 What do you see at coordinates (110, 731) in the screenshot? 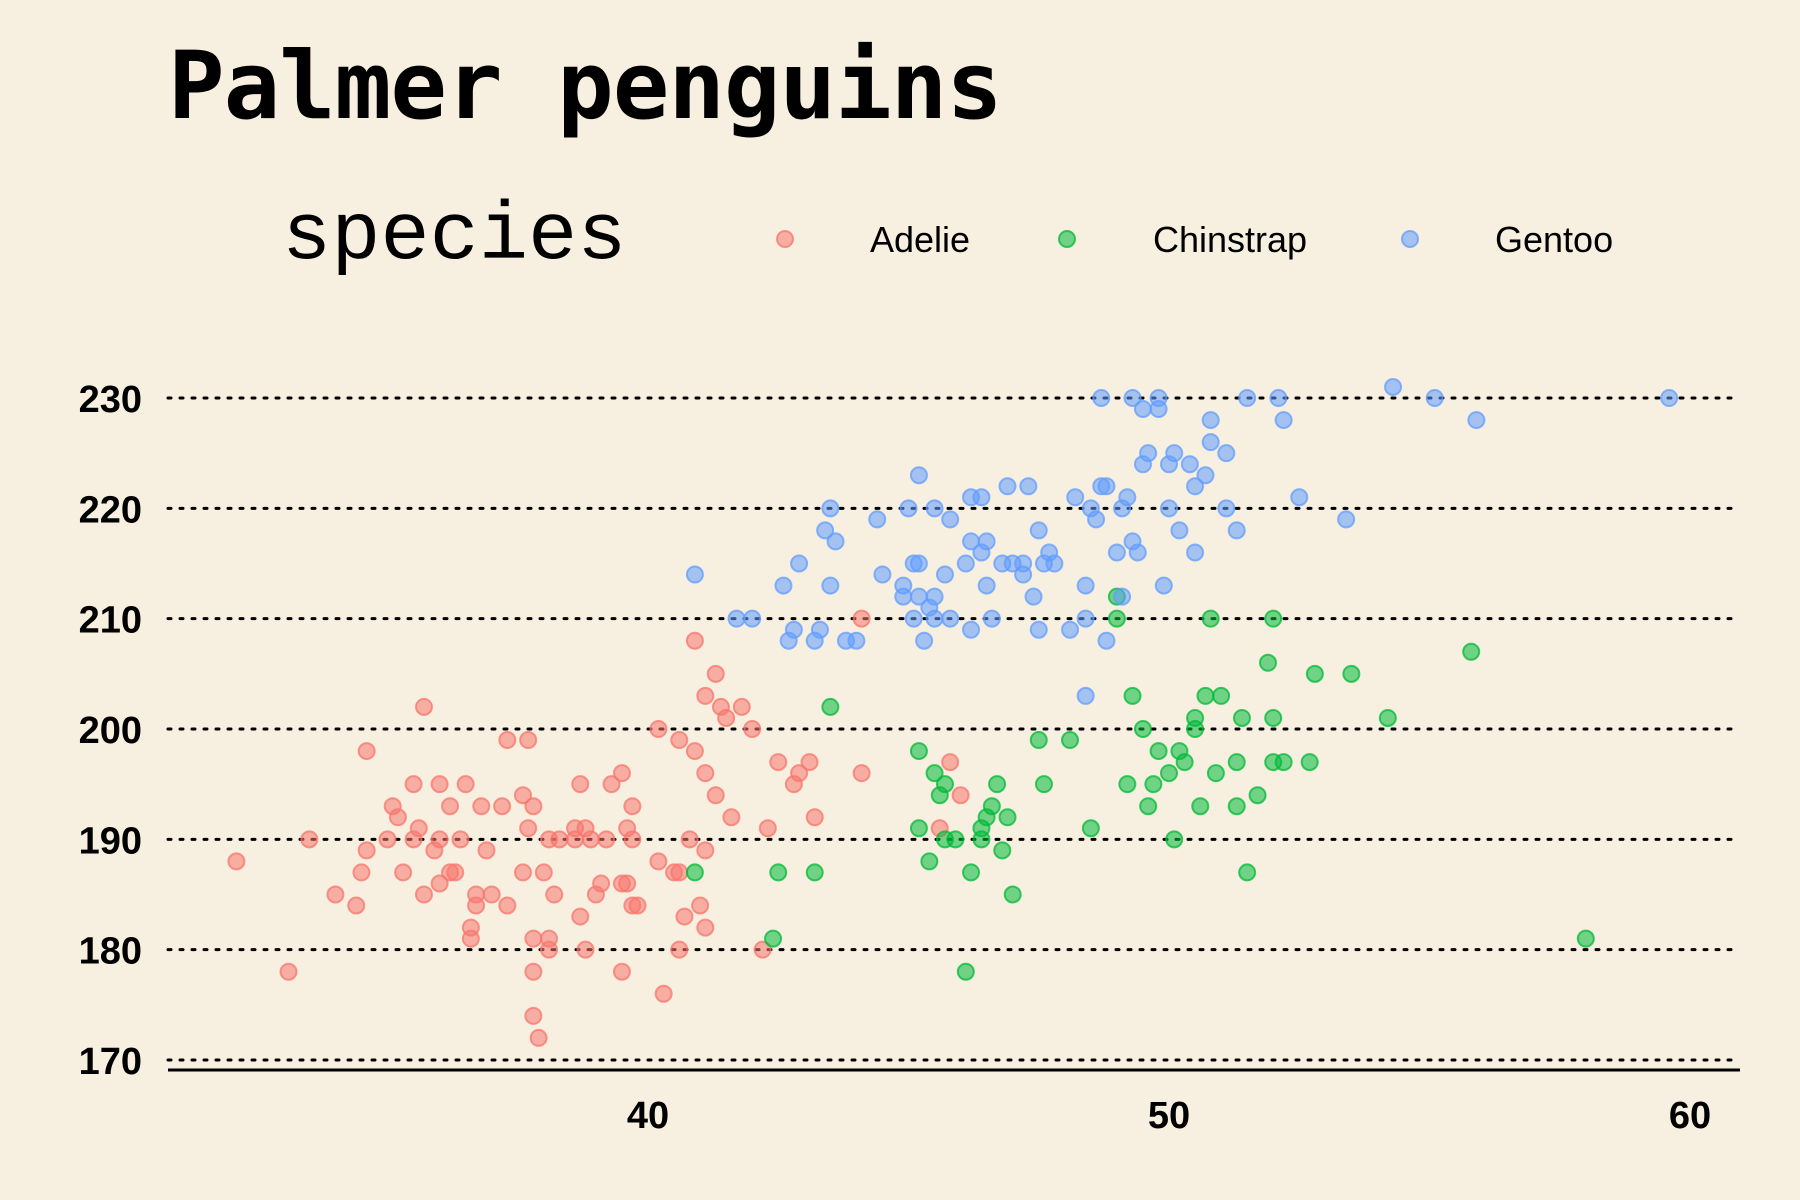
I see `y-axis: 170 180 190 200 210 220 230` at bounding box center [110, 731].